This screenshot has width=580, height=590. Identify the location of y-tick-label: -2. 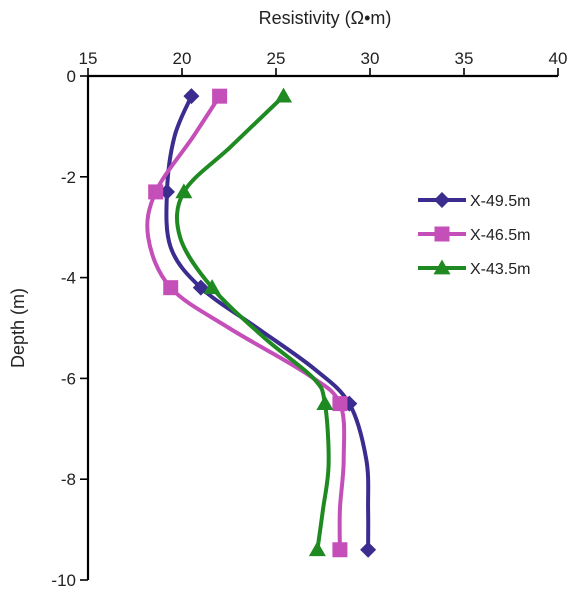
(68, 177).